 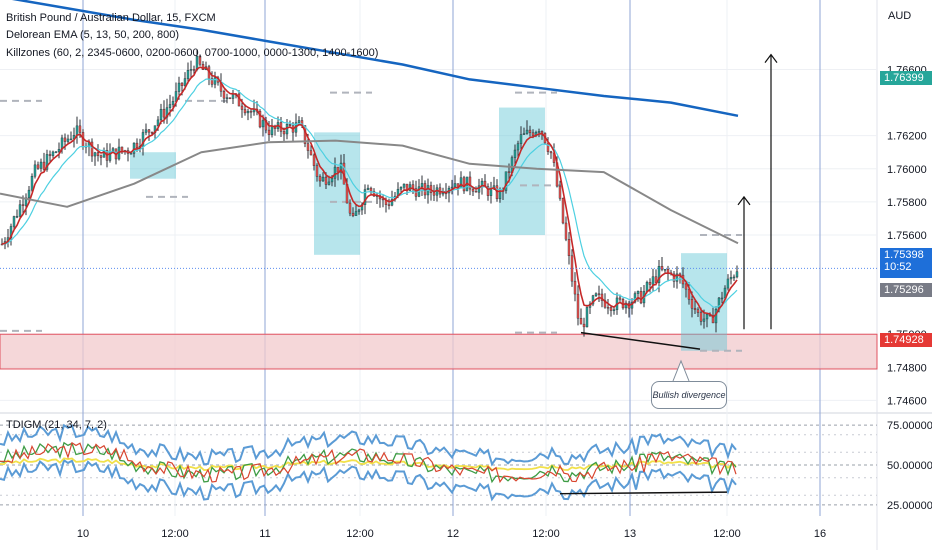 What do you see at coordinates (689, 395) in the screenshot?
I see `bullish-divergence-callout: Bullish divergence` at bounding box center [689, 395].